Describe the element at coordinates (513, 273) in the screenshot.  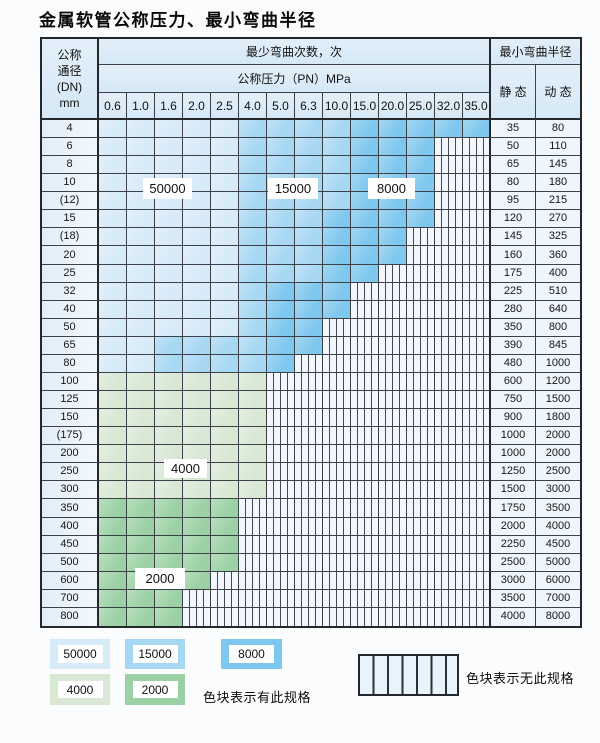
I see `static-value-cell: 175` at that location.